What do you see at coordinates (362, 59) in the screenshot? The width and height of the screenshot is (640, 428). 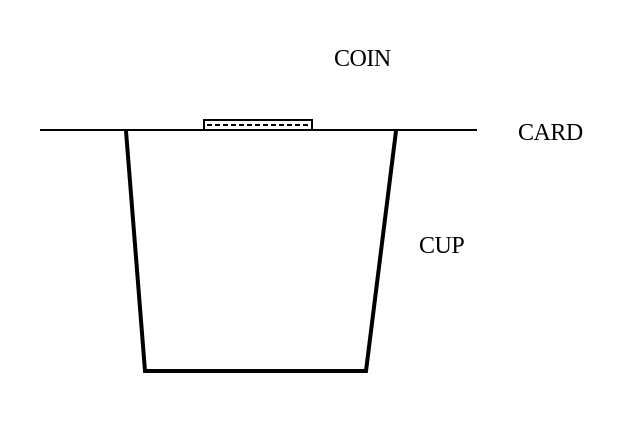 I see `coin-label: COIN` at bounding box center [362, 59].